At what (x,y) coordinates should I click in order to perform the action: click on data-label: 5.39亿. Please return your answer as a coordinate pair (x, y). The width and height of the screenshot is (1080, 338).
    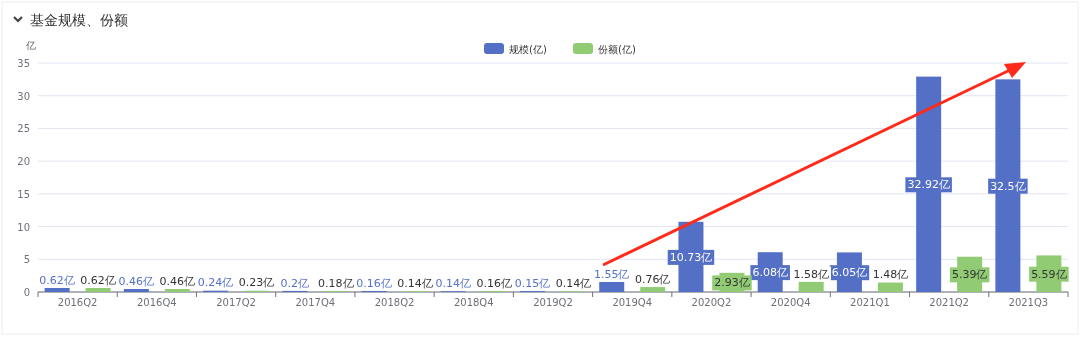
    Looking at the image, I should click on (969, 275).